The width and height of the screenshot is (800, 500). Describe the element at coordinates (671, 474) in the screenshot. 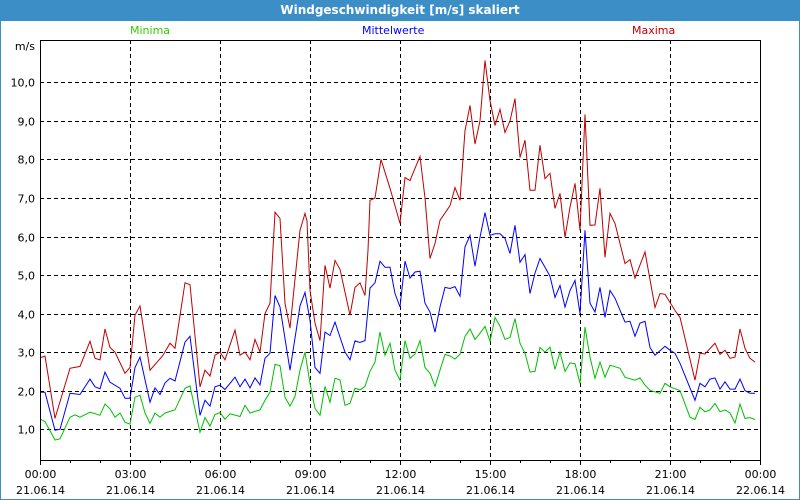

I see `x-tick-time: 21:00` at that location.